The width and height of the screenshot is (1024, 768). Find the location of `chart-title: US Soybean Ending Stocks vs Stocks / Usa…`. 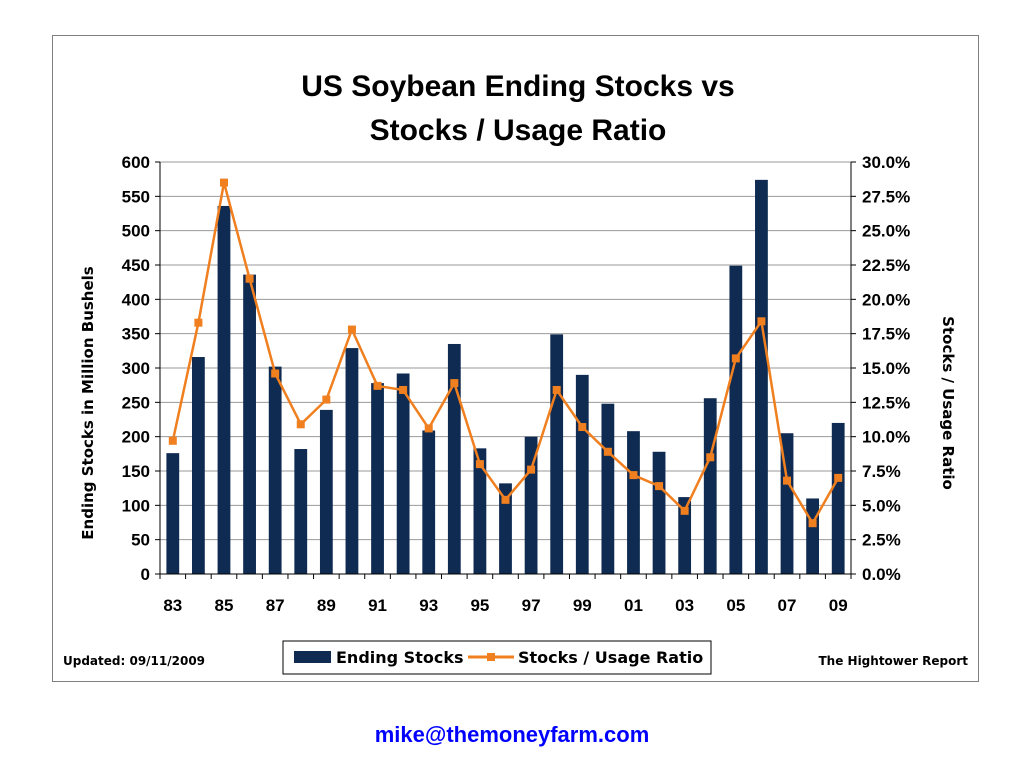

chart-title: US Soybean Ending Stocks vs Stocks / Usa… is located at coordinates (517, 108).